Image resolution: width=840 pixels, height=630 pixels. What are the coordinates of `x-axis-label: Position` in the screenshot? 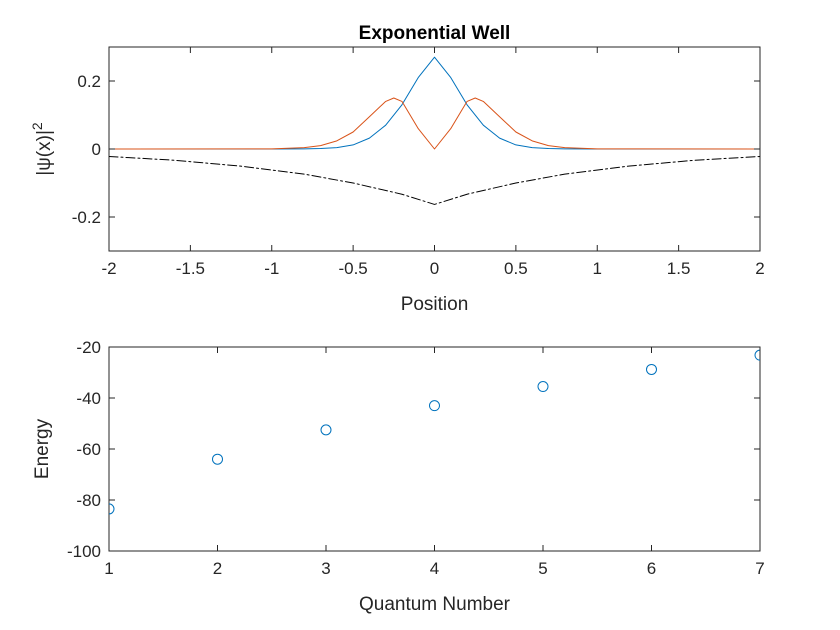 It's located at (435, 304).